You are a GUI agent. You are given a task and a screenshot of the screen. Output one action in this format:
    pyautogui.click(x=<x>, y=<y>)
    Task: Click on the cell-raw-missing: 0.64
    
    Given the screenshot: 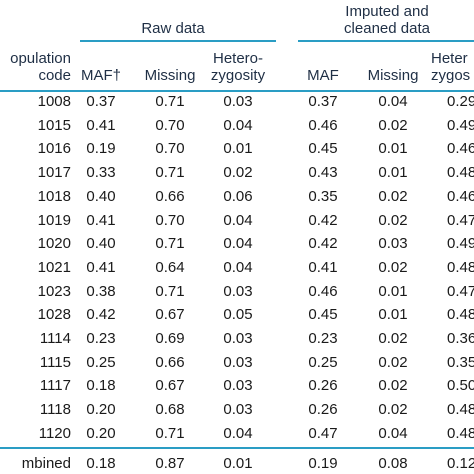 What is the action you would take?
    pyautogui.click(x=170, y=267)
    